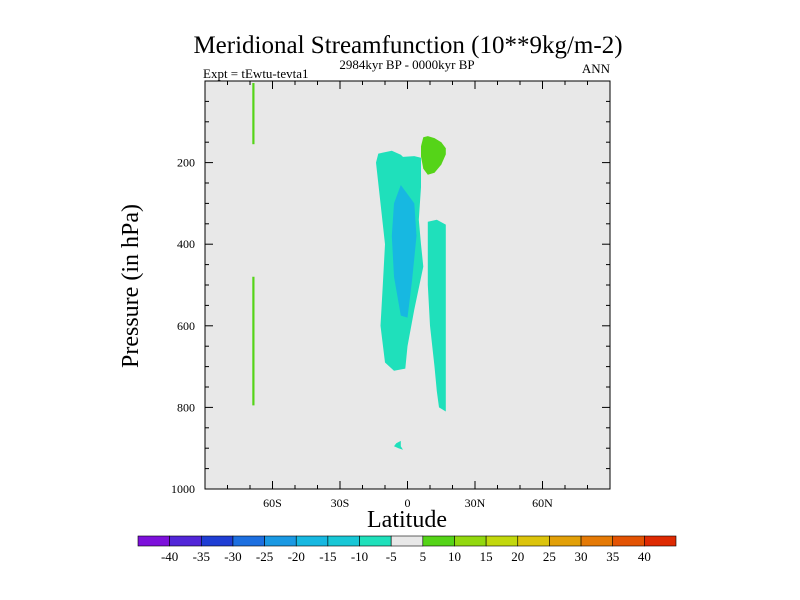 The height and width of the screenshot is (600, 800). I want to click on experiment-label: Expt = tEwtu-tevta1, so click(256, 73).